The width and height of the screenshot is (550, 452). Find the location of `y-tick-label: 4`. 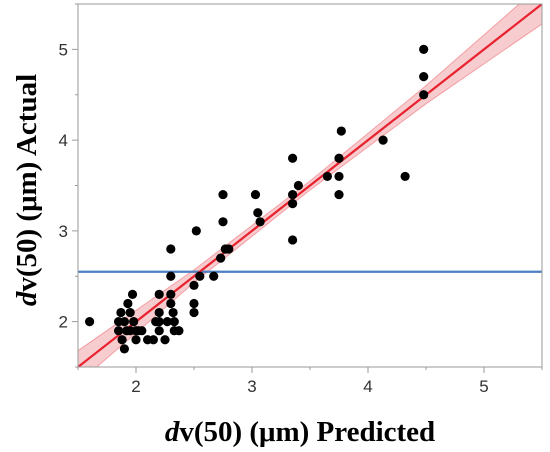

y-tick-label: 4 is located at coordinates (63, 140).